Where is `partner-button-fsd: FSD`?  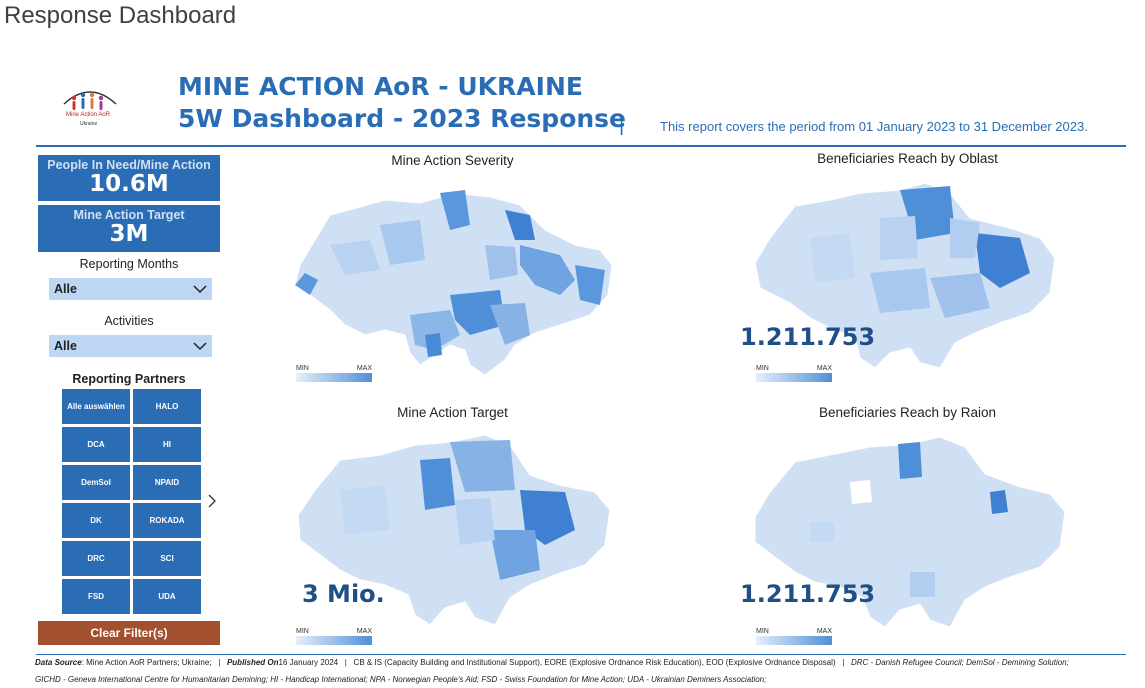
partner-button-fsd: FSD is located at coordinates (96, 596).